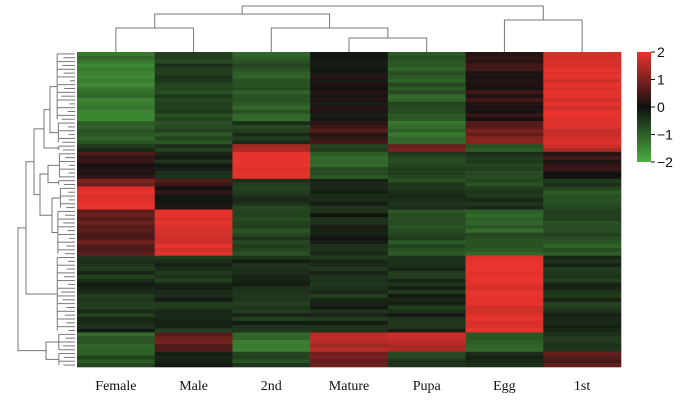  I want to click on row-dendrogram-link, so click(38, 162).